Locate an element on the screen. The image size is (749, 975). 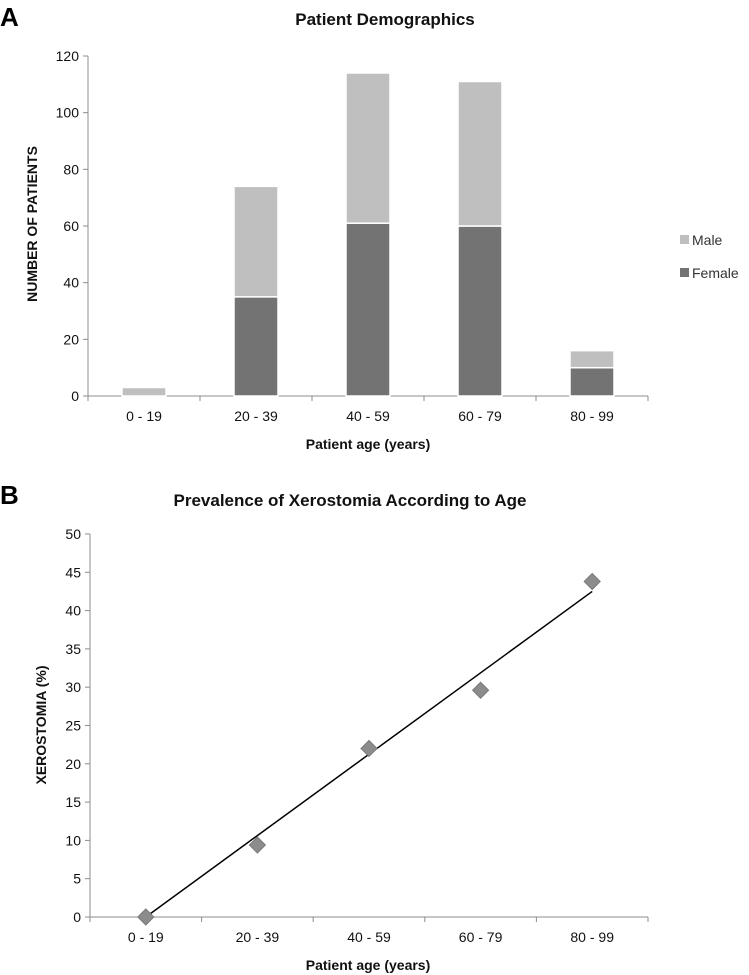
chart-a-y-tick-label: 120 is located at coordinates (68, 56).